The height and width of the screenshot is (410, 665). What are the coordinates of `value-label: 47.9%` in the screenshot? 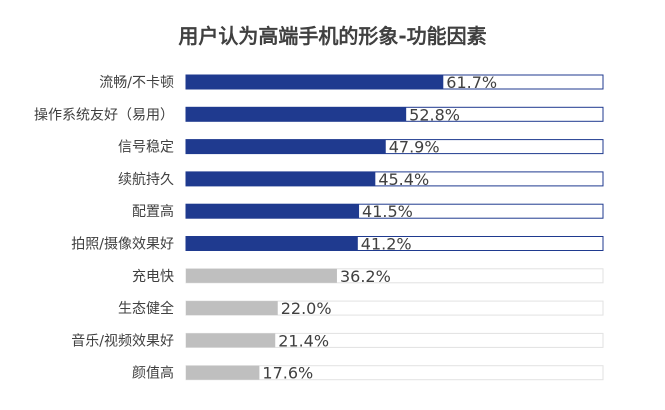 It's located at (414, 147).